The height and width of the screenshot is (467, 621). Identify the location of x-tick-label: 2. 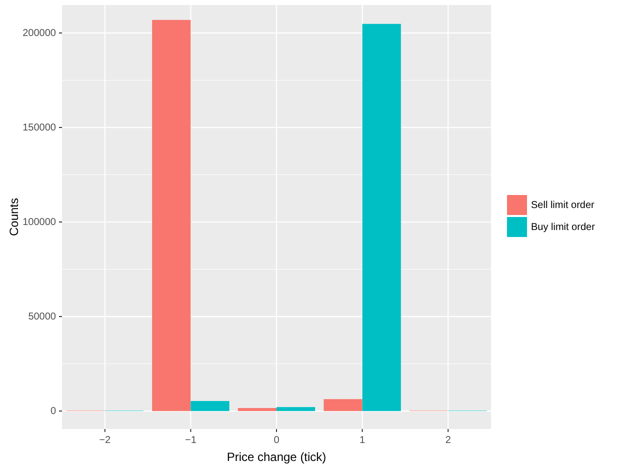
(448, 440).